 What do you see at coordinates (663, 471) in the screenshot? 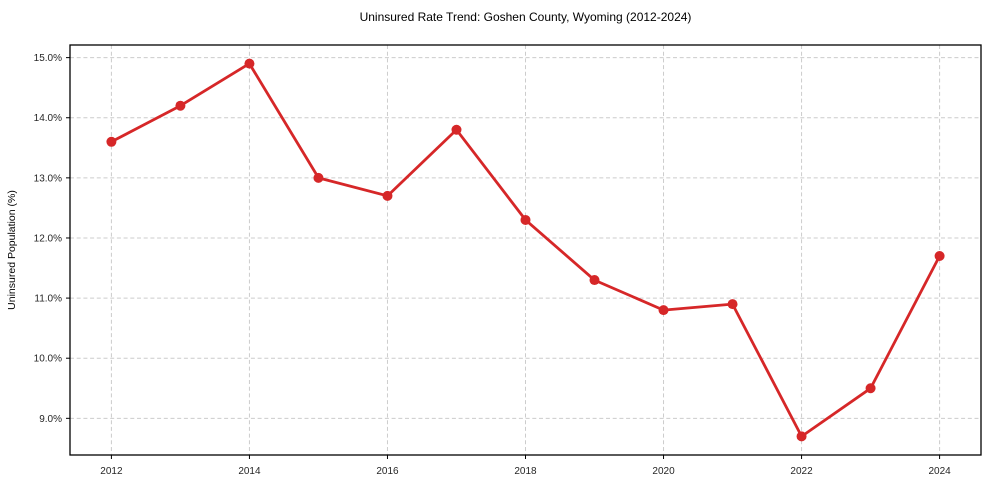
I see `x-tick-label: 2020` at bounding box center [663, 471].